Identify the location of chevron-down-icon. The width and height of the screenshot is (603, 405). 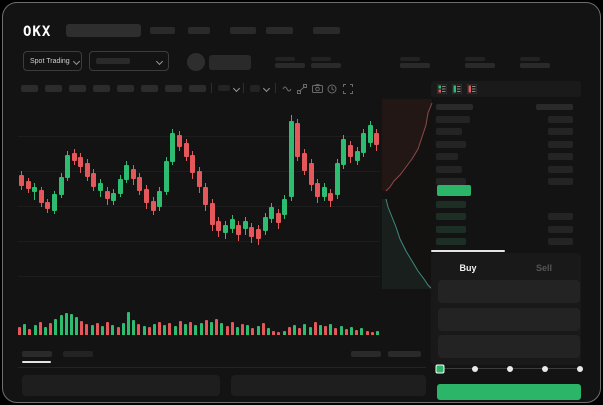
(236, 88).